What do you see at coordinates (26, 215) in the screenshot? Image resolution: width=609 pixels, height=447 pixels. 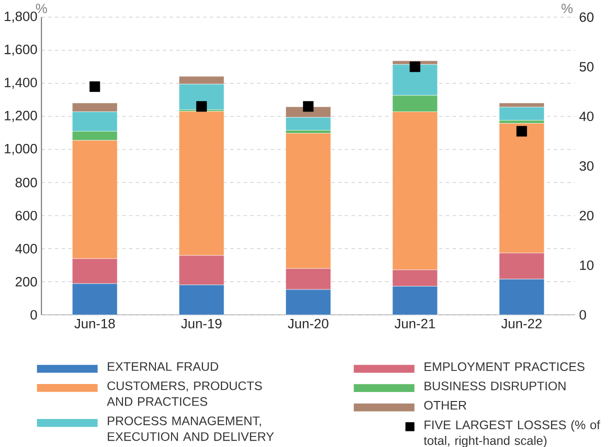 I see `y-tick-label: 600` at bounding box center [26, 215].